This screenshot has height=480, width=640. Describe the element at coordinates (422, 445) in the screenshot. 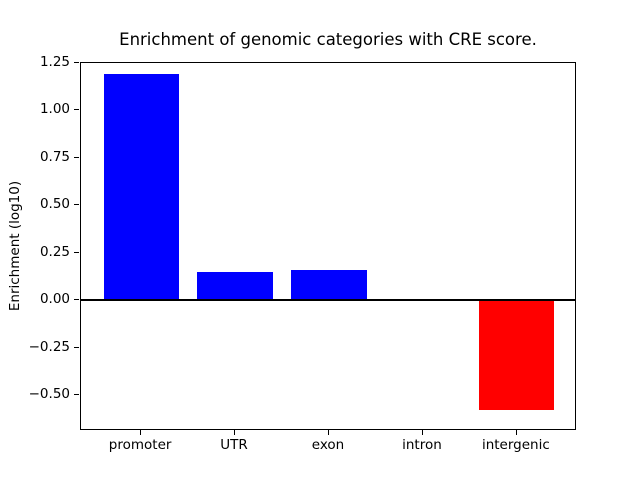

I see `x-tick-label-intron: intron` at that location.